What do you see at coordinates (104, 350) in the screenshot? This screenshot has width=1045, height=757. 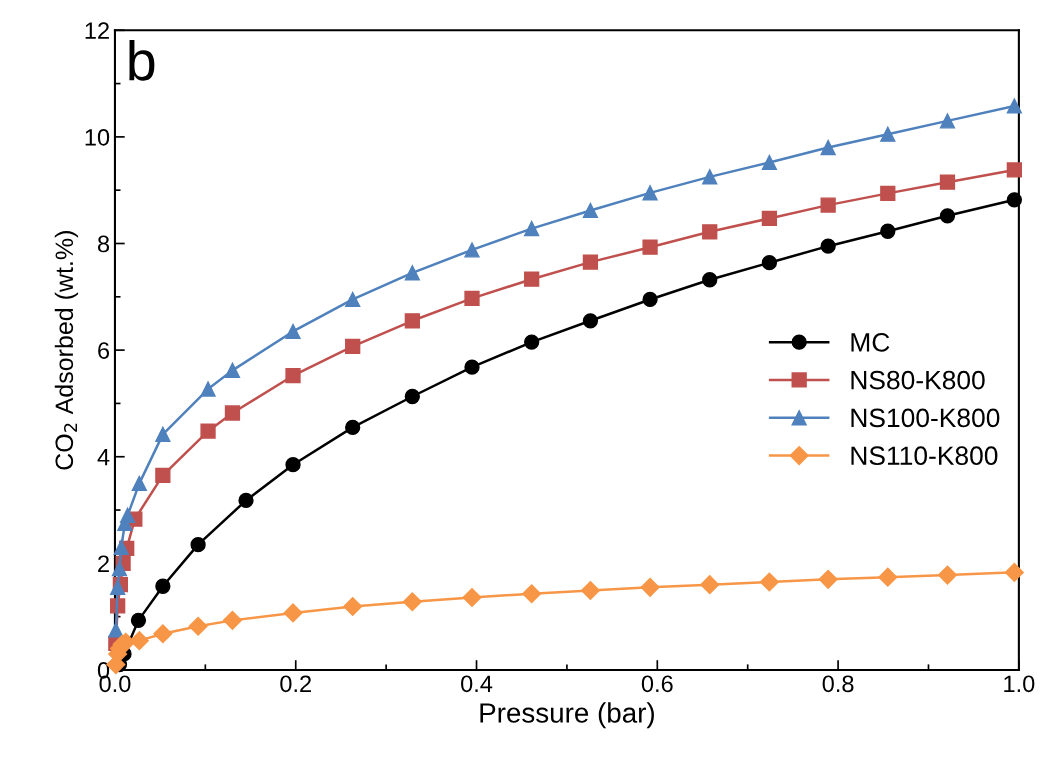 I see `y-tick-label: 6` at bounding box center [104, 350].